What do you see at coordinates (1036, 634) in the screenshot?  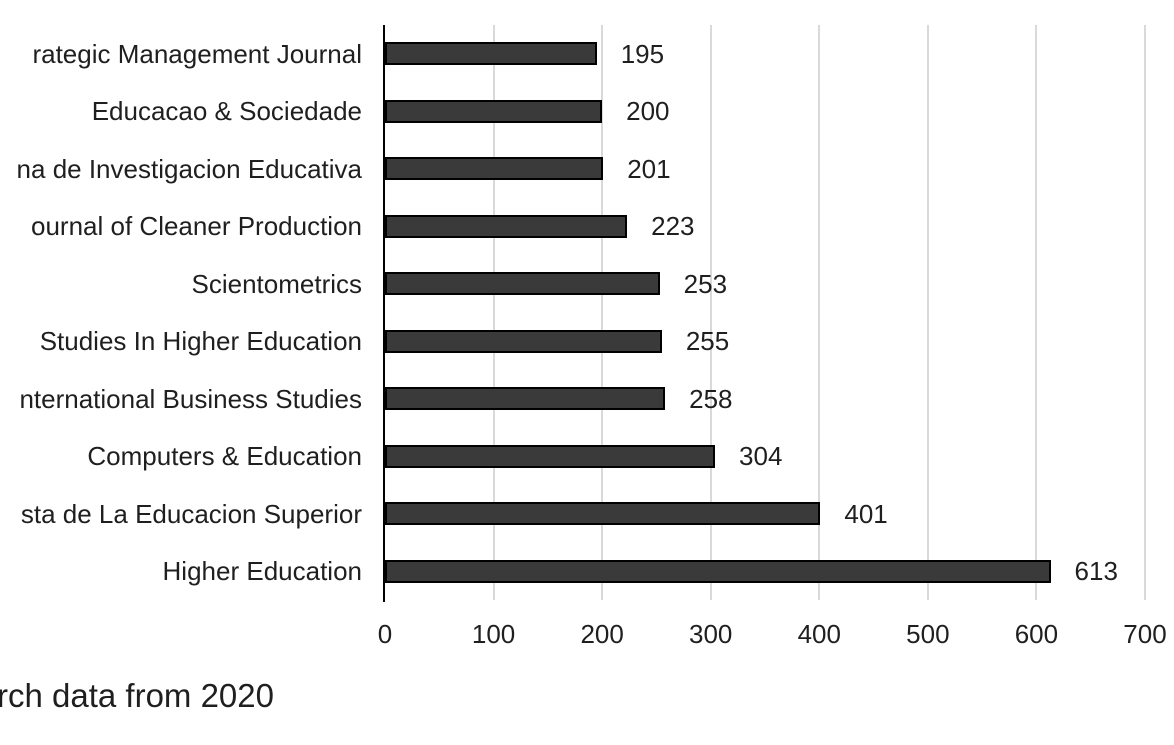 I see `x-axis-tick-label-600: 600` at bounding box center [1036, 634].